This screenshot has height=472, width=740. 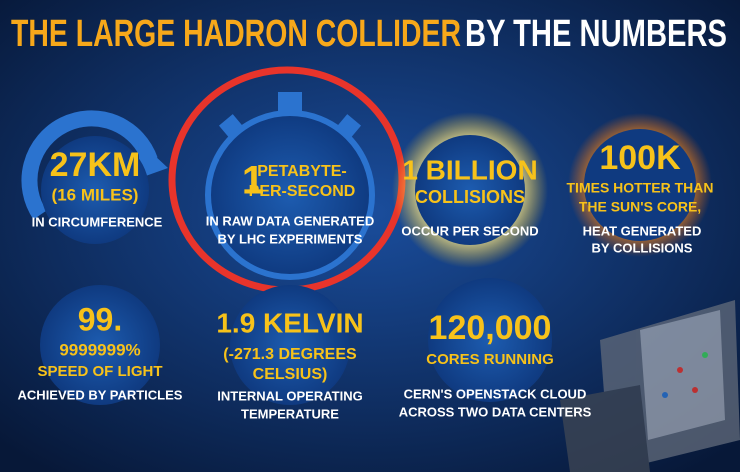 I want to click on stat-caption: INTERNAL OPERATING, so click(x=289, y=395).